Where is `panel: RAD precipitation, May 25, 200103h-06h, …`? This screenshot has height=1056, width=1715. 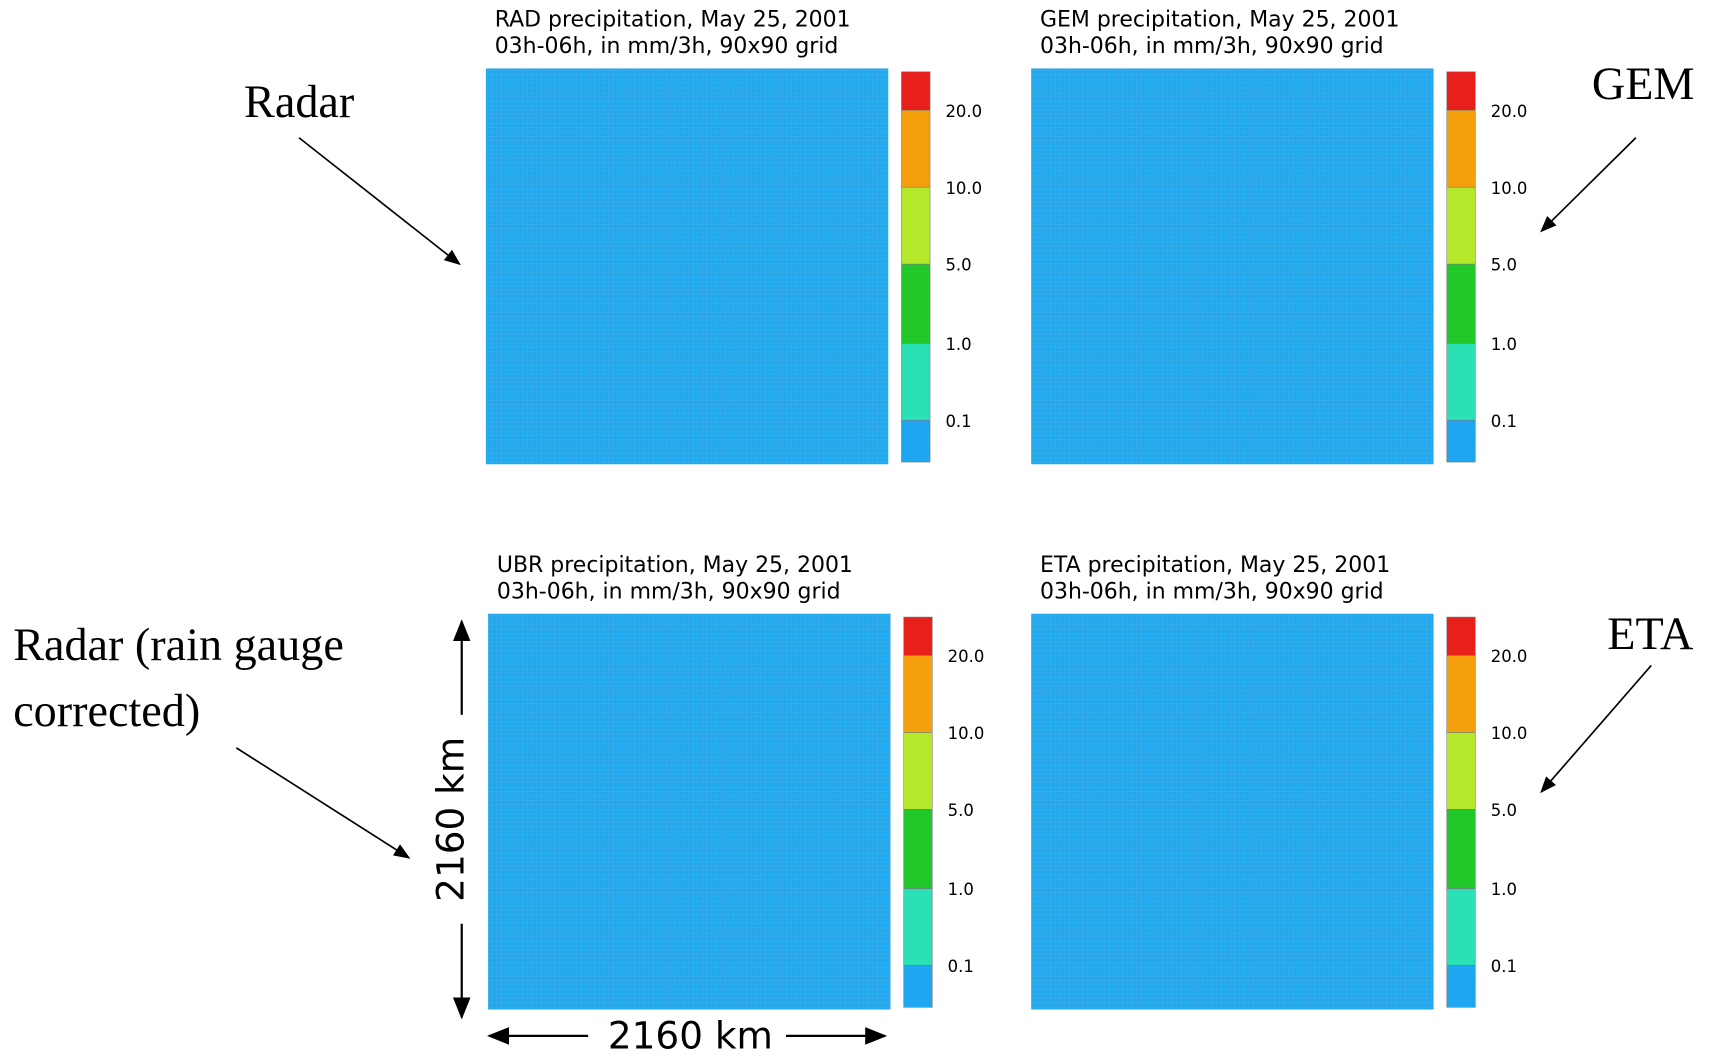
panel: RAD precipitation, May 25, 200103h-06h, … is located at coordinates (733, 236).